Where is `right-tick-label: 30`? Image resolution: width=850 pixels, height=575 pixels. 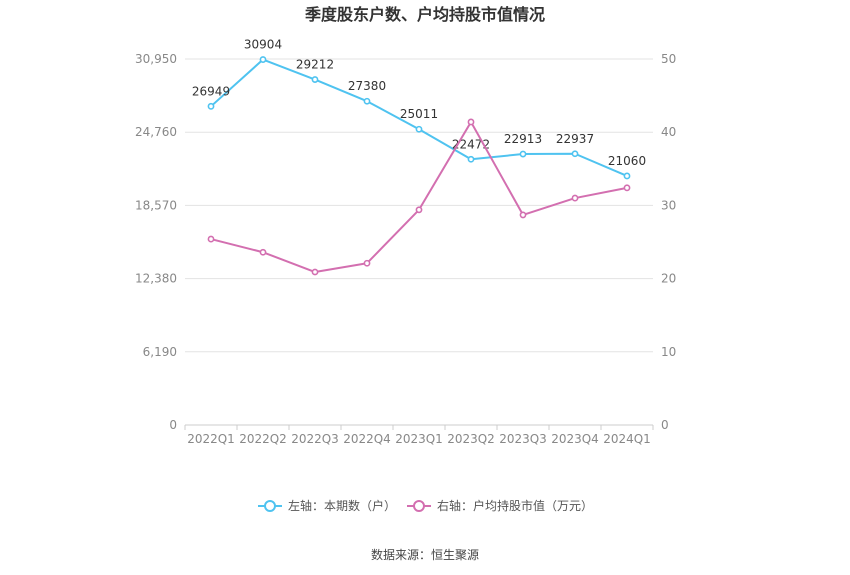
right-tick-label: 30 is located at coordinates (668, 205).